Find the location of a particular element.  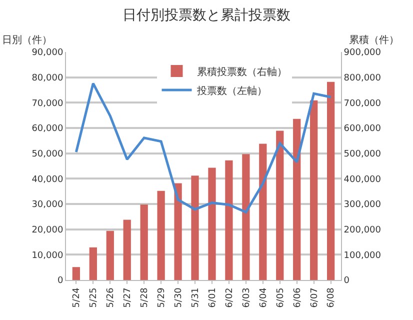

y-tick-label: 90,000 is located at coordinates (48, 53).